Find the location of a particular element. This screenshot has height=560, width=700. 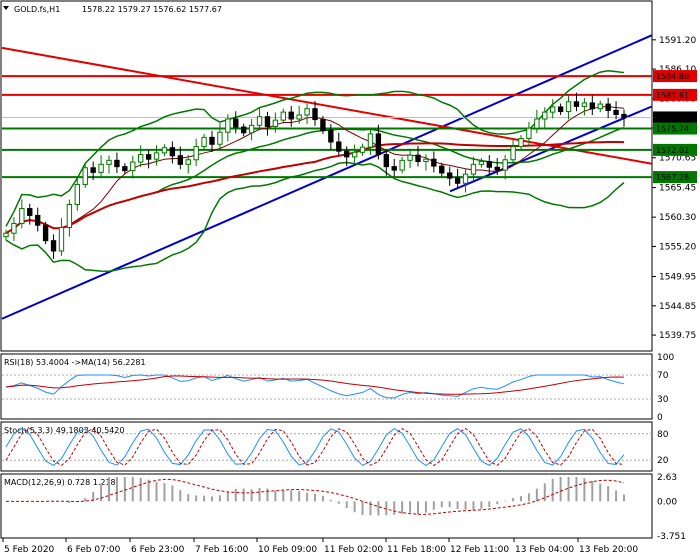

level-price-label: 1567.28 is located at coordinates (672, 177).